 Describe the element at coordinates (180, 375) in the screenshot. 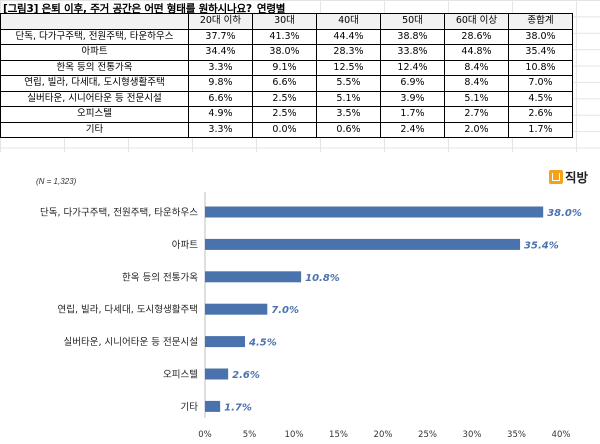

I see `category-label: 오피스텔` at that location.